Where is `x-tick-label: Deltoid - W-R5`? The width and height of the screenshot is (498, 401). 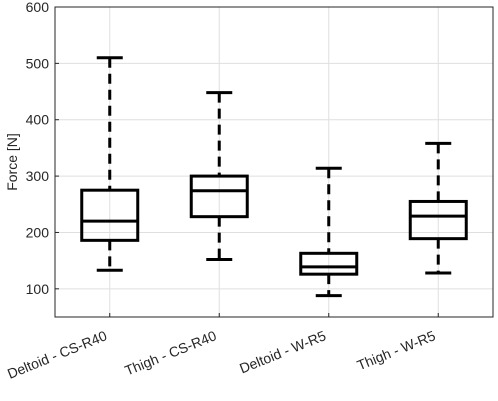 x-tick-label: Deltoid - W-R5 is located at coordinates (282, 351).